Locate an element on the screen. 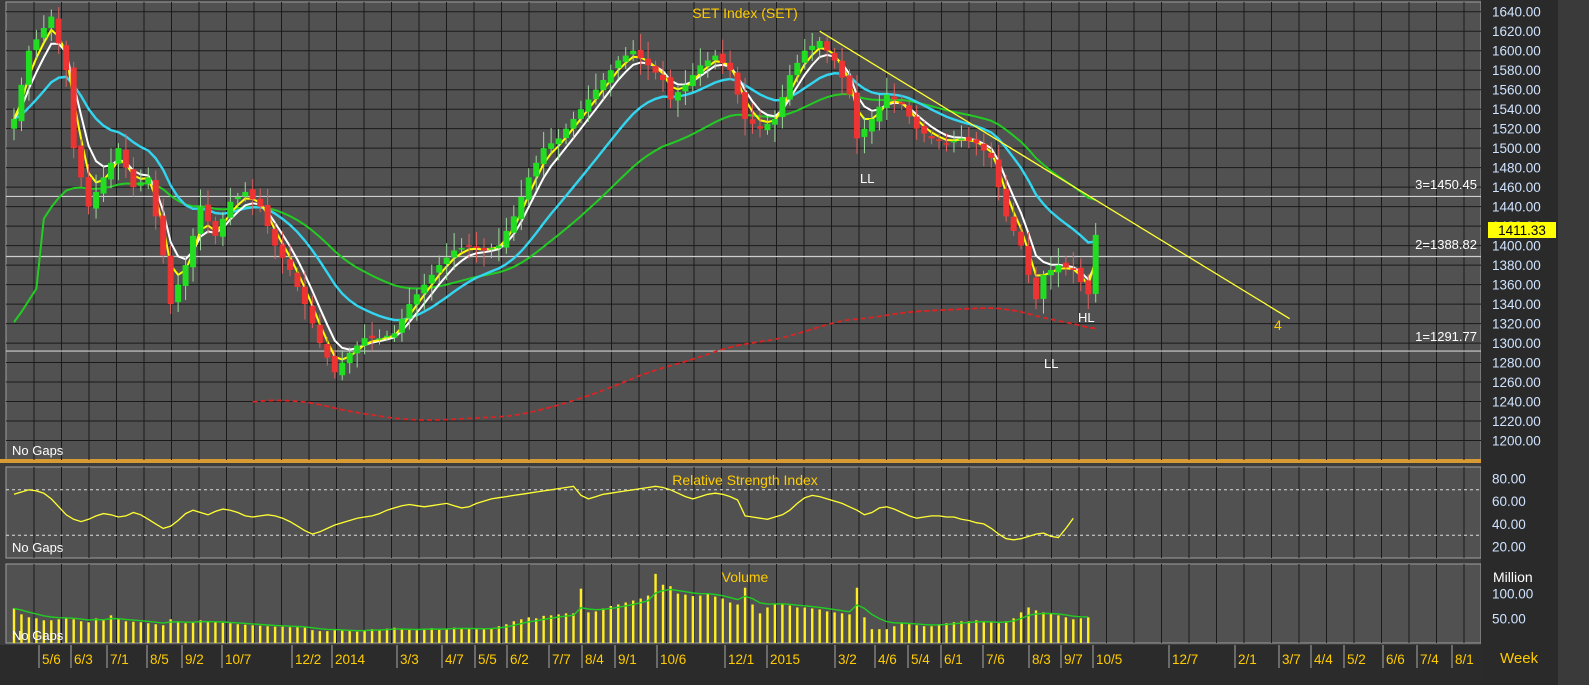  annotation-hl: HL is located at coordinates (1086, 317).